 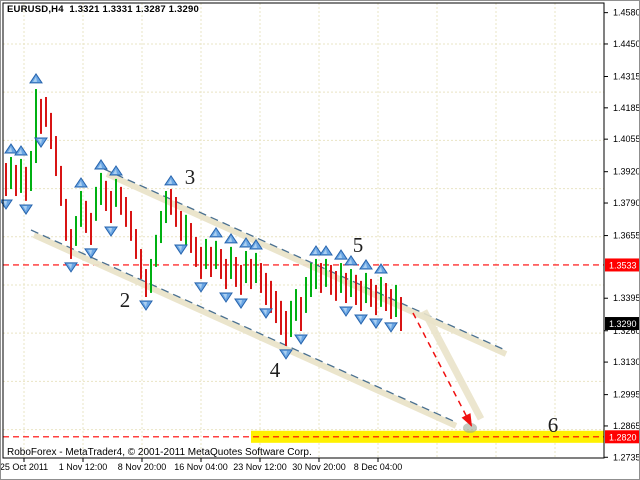 I want to click on price-tag-text: 1.2820, so click(x=623, y=437).